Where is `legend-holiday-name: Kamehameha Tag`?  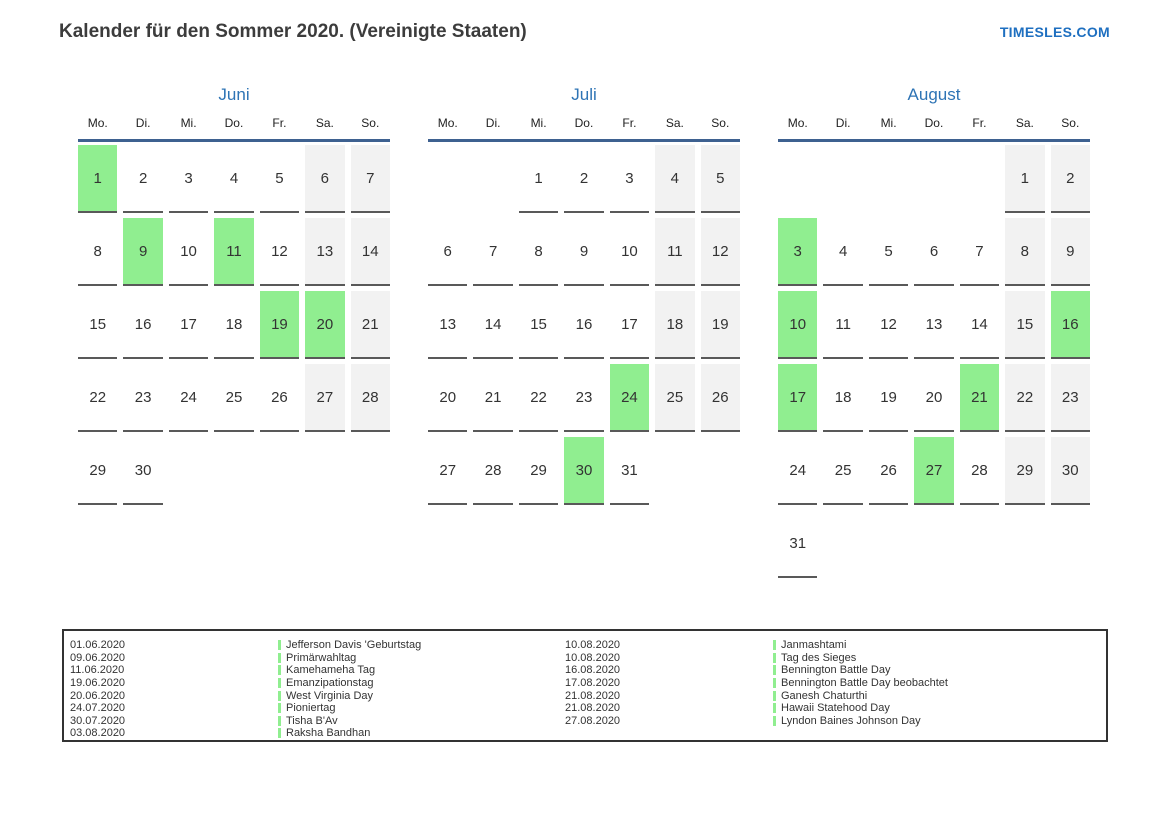
legend-holiday-name: Kamehameha Tag is located at coordinates (326, 670).